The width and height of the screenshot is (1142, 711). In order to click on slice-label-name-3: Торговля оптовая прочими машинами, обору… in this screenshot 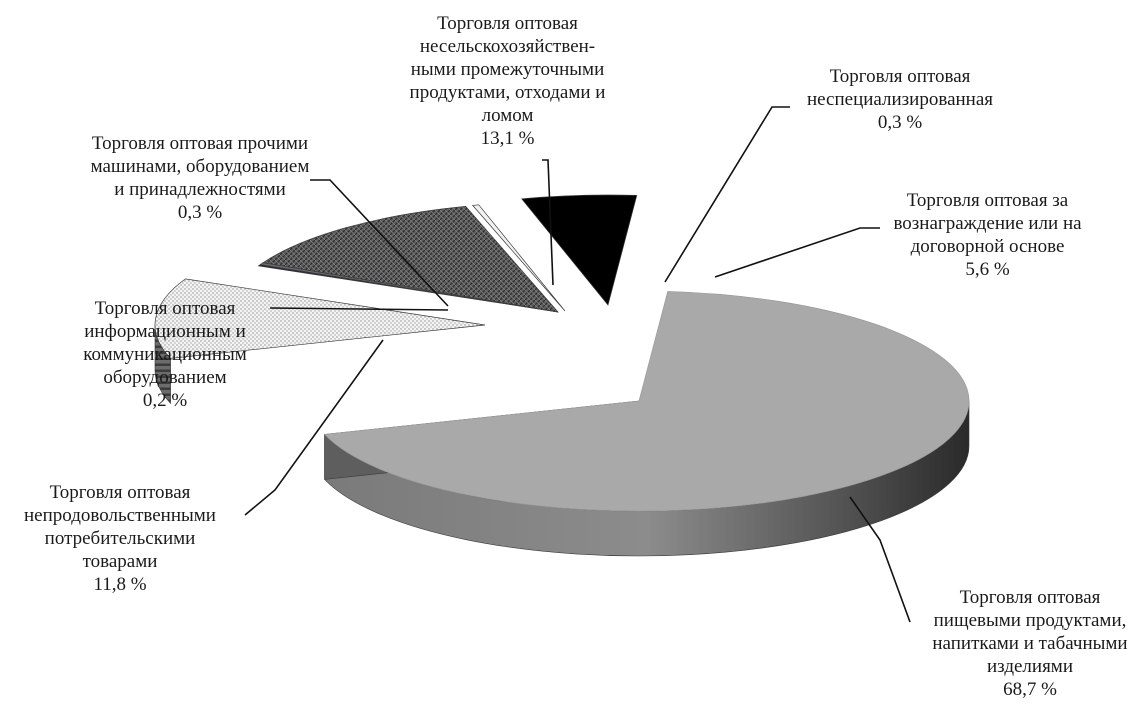, I will do `click(200, 166)`.